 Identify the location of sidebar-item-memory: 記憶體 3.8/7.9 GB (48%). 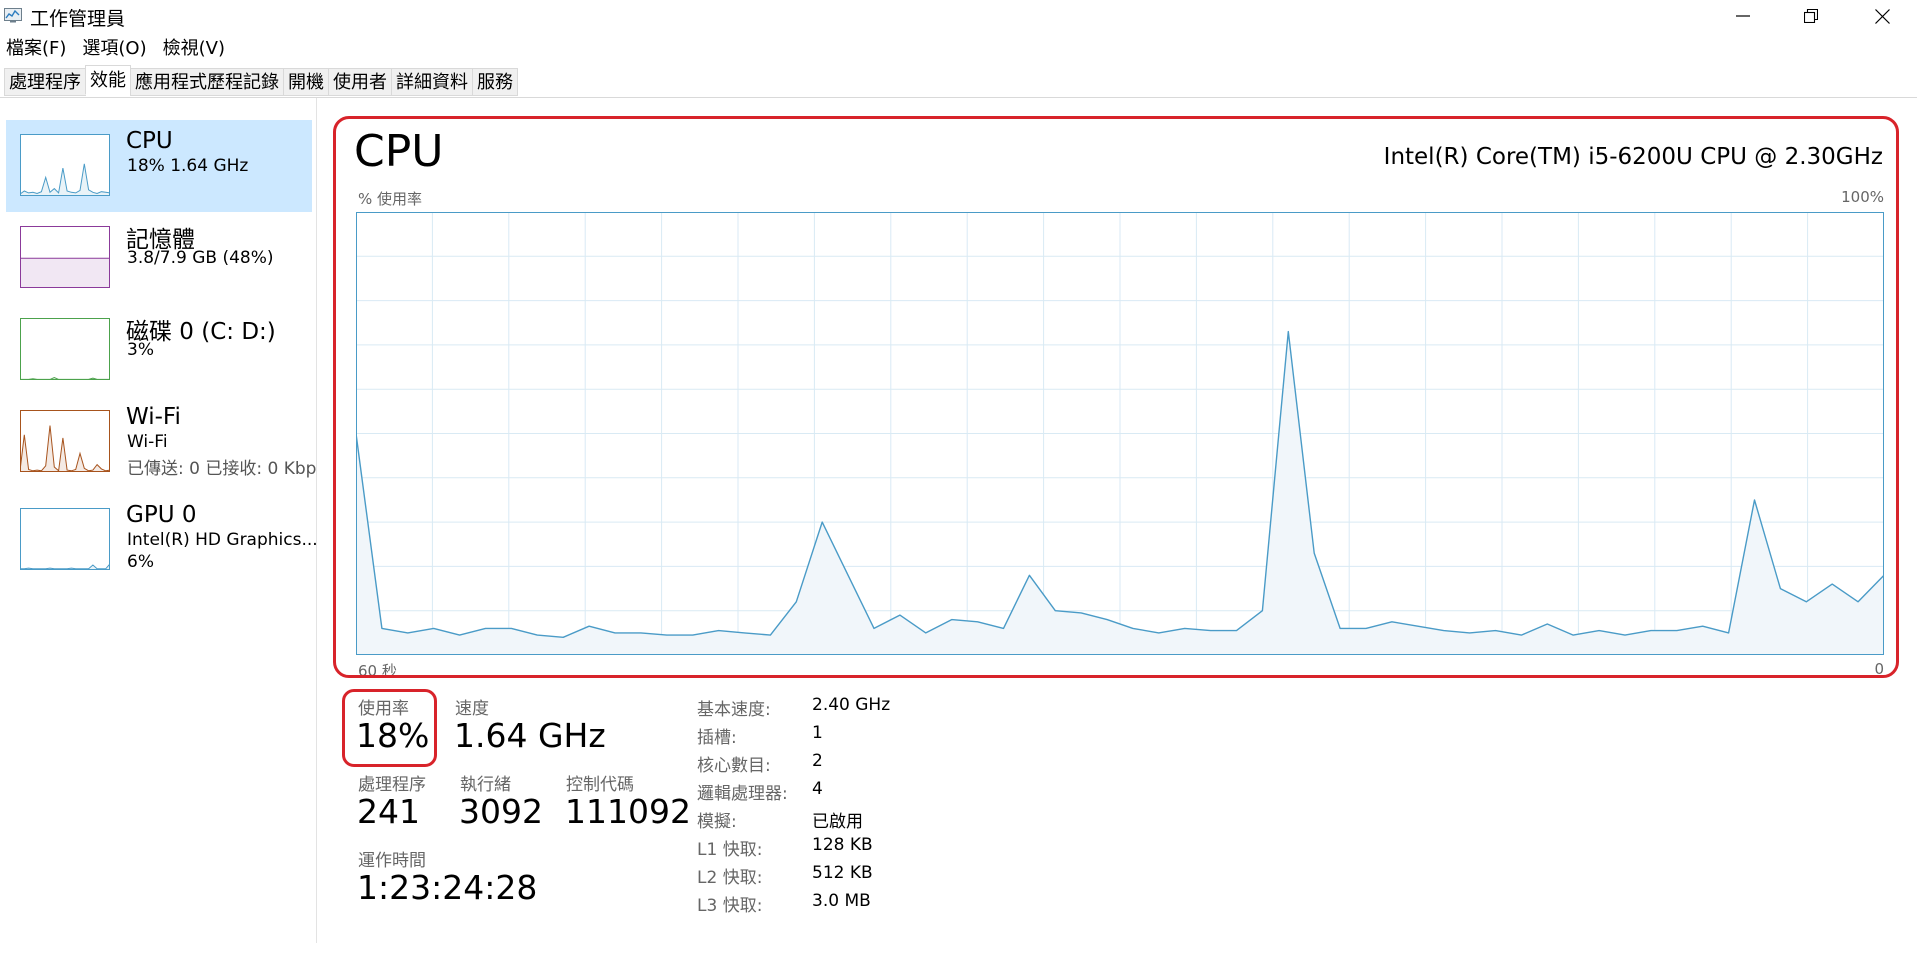
(159, 258).